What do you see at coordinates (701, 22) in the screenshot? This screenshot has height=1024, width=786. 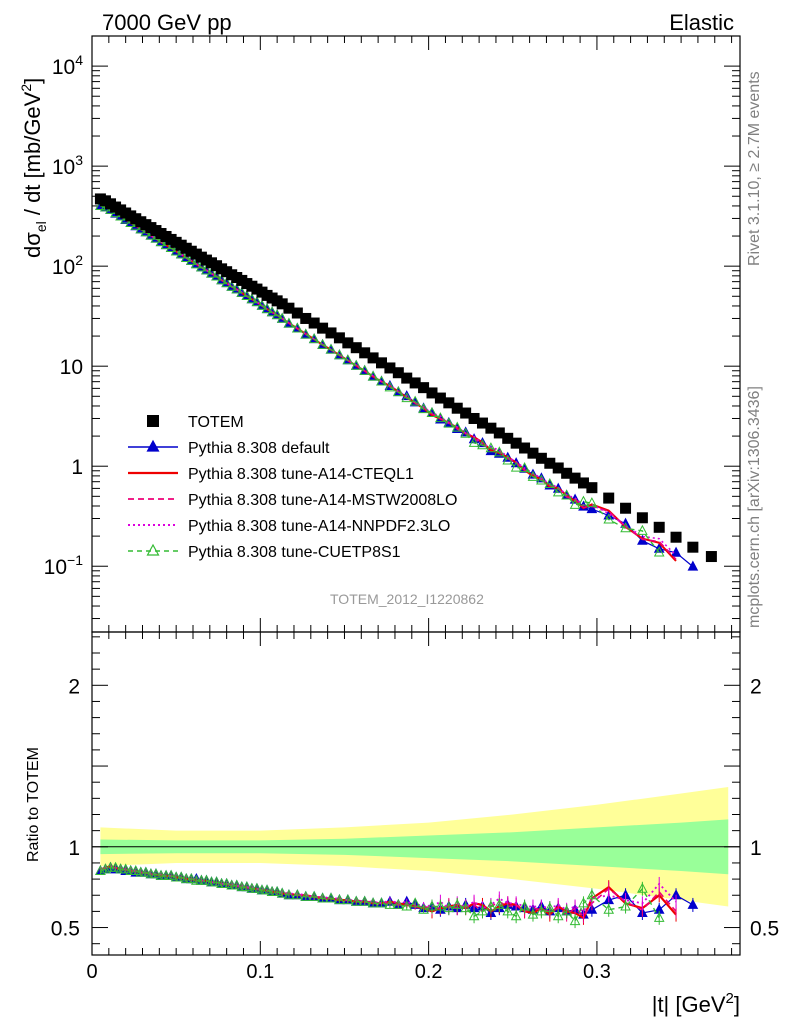 I see `process-label: Elastic` at bounding box center [701, 22].